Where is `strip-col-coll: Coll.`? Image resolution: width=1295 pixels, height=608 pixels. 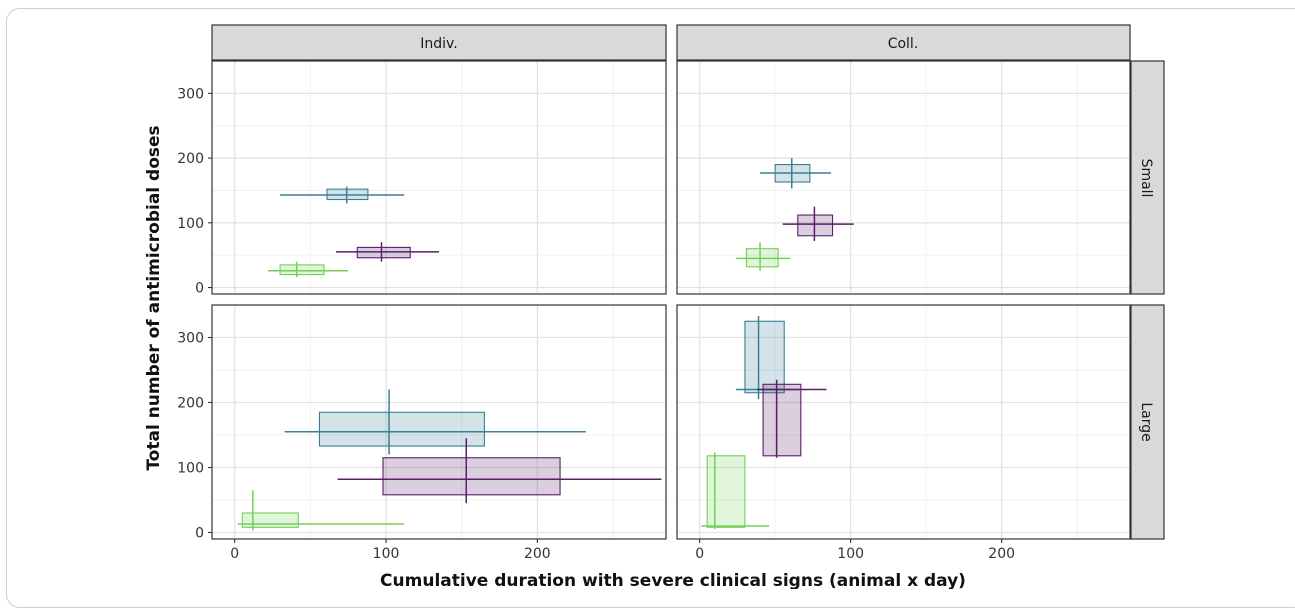
strip-col-coll: Coll. is located at coordinates (903, 42).